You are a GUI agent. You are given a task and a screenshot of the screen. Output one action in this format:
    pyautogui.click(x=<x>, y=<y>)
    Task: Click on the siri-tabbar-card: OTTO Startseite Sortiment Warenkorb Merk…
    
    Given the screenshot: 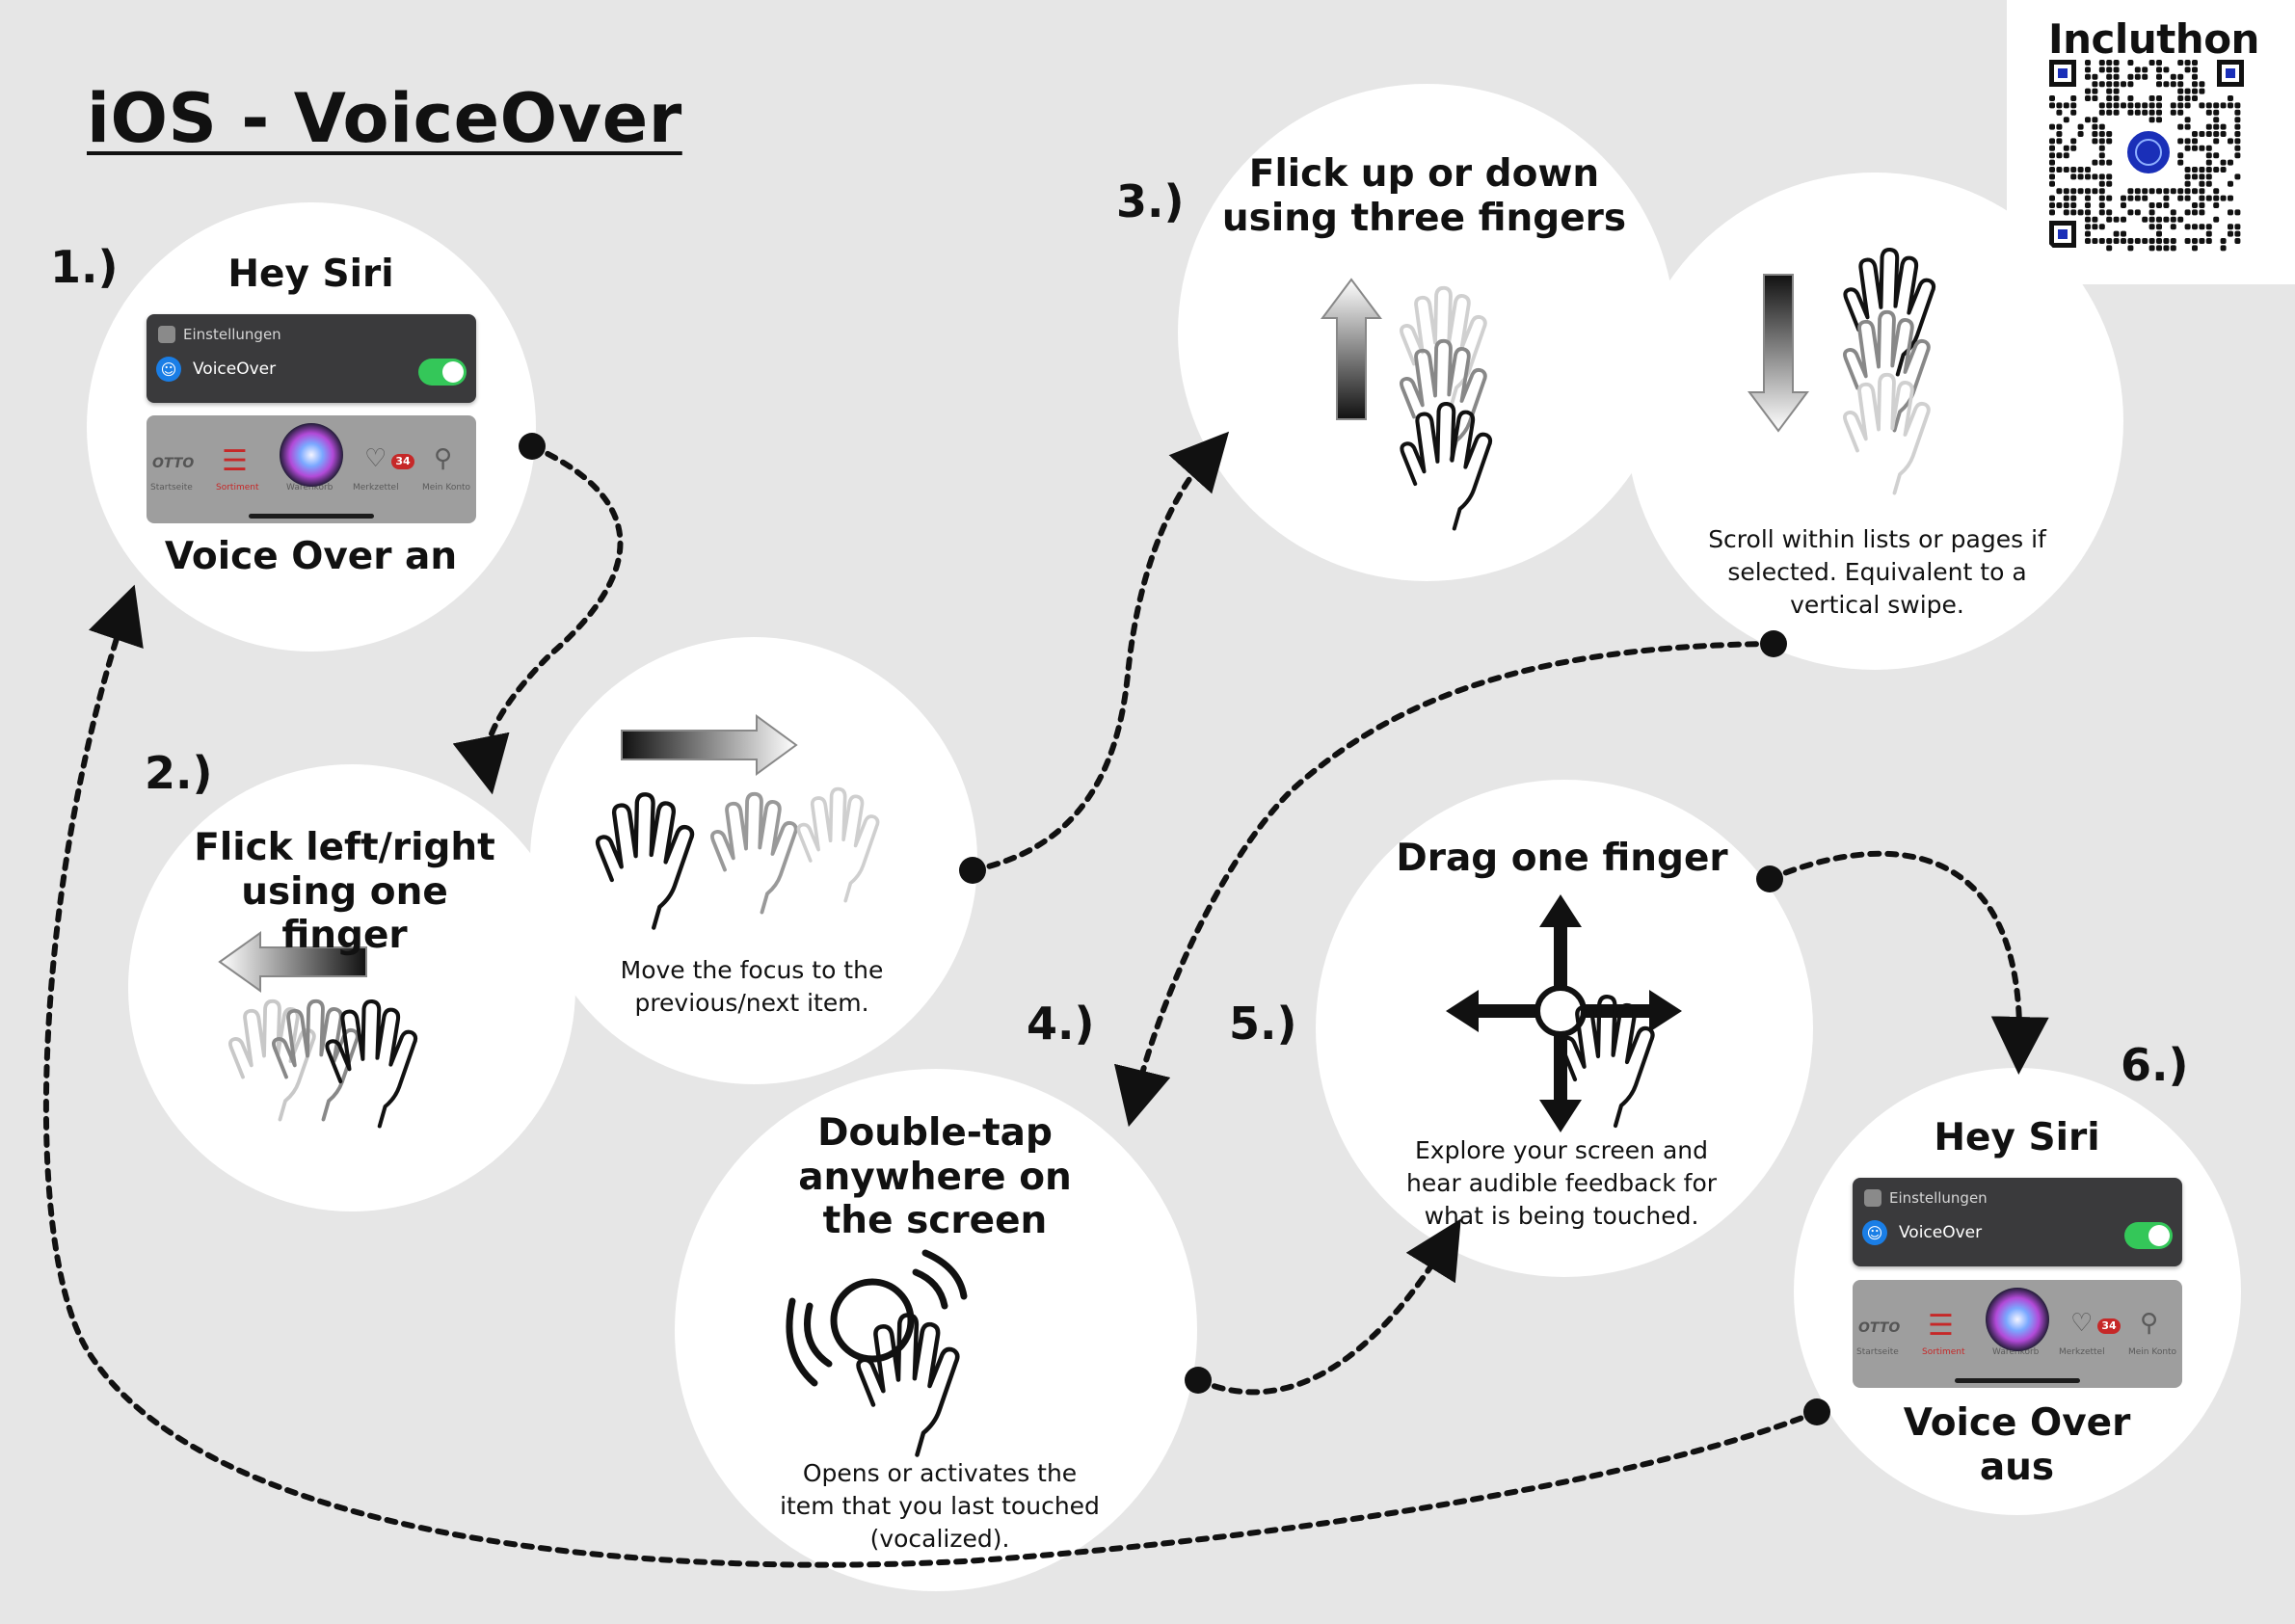 What is the action you would take?
    pyautogui.click(x=311, y=469)
    